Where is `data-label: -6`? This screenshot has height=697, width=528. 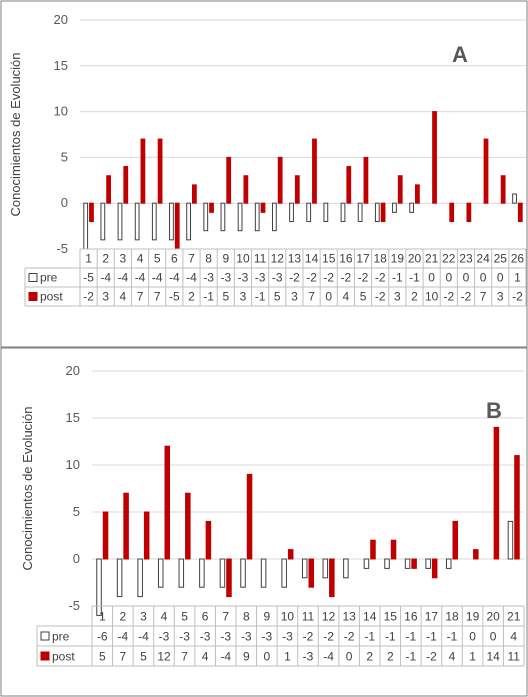 data-label: -6 is located at coordinates (102, 636).